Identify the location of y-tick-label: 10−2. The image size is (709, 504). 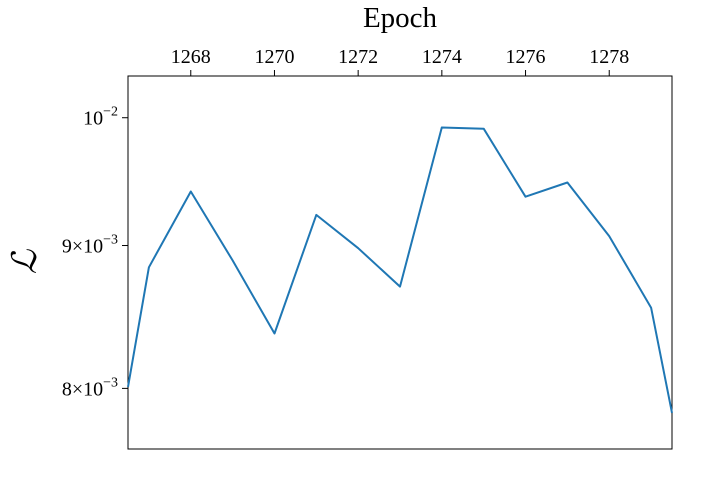
(100, 117).